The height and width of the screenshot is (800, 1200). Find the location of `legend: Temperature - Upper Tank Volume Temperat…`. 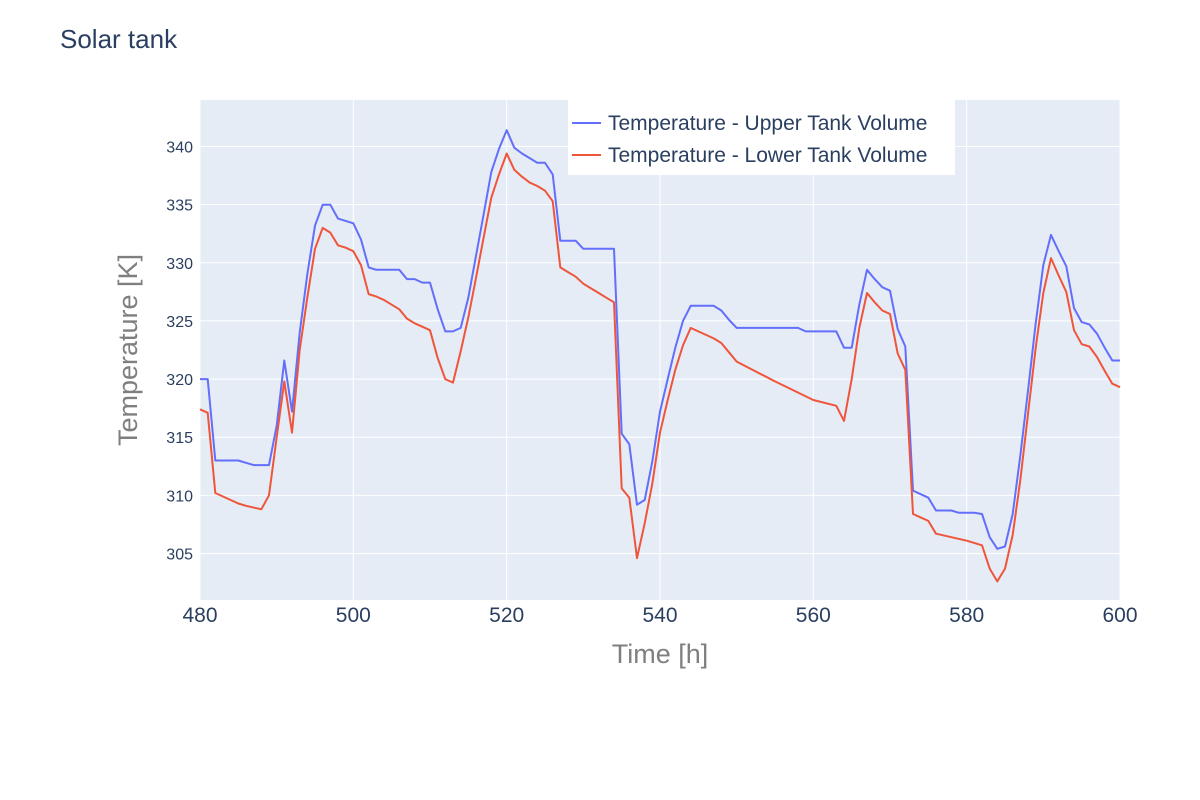

legend: Temperature - Upper Tank Volume Temperat… is located at coordinates (761, 137).